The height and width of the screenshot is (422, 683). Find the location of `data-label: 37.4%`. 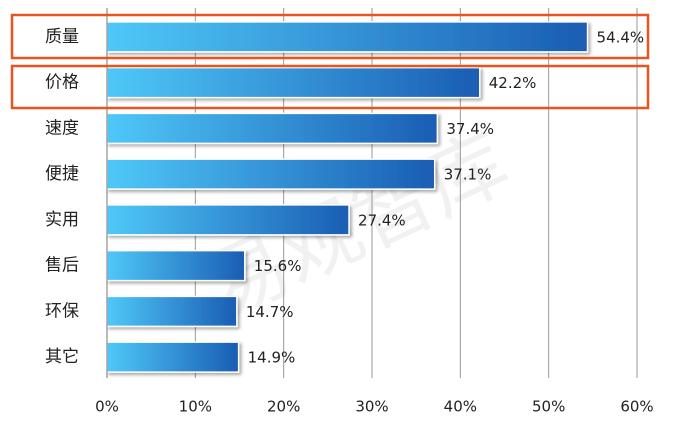

data-label: 37.4% is located at coordinates (470, 129).